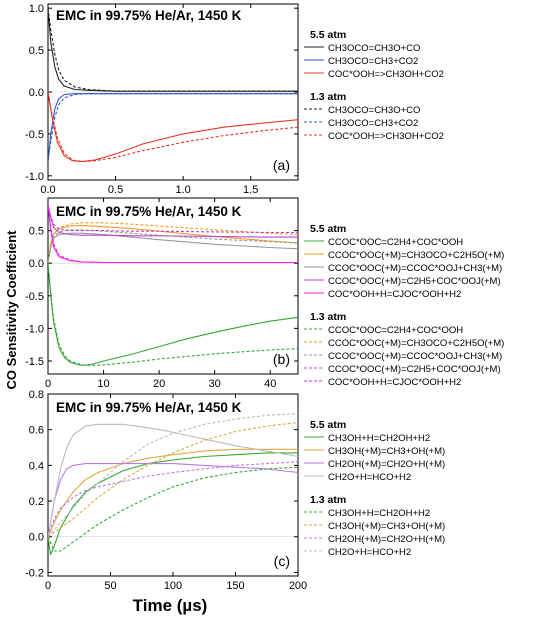 The image size is (550, 618). I want to click on panel-label: (b), so click(281, 359).